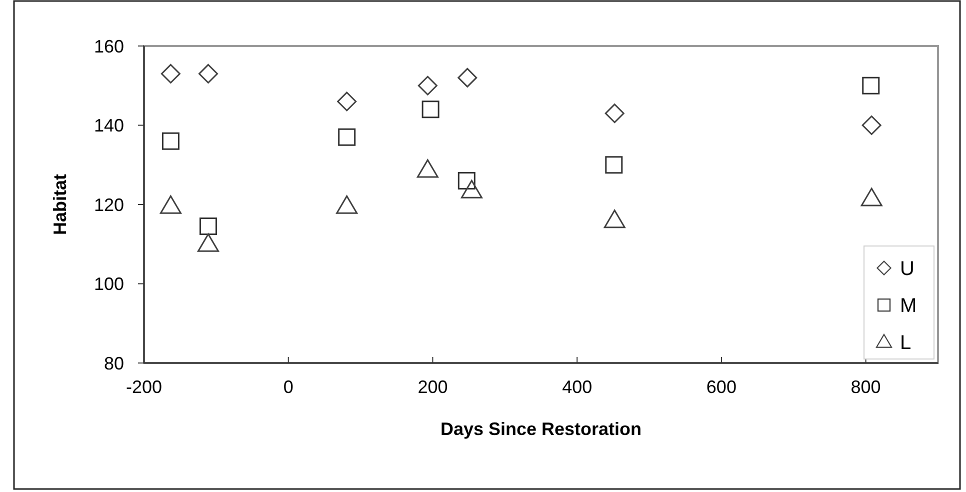 This screenshot has height=492, width=966. What do you see at coordinates (906, 343) in the screenshot?
I see `legend-label: L` at bounding box center [906, 343].